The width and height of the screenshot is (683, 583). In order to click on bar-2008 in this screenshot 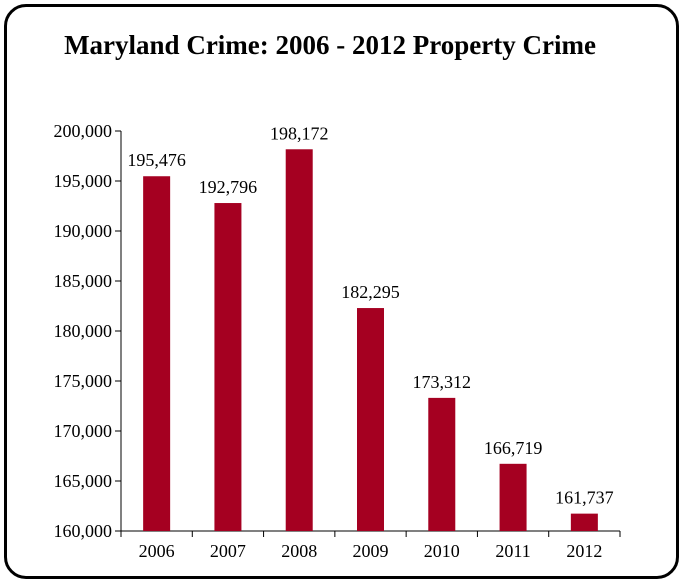, I will do `click(299, 340)`.